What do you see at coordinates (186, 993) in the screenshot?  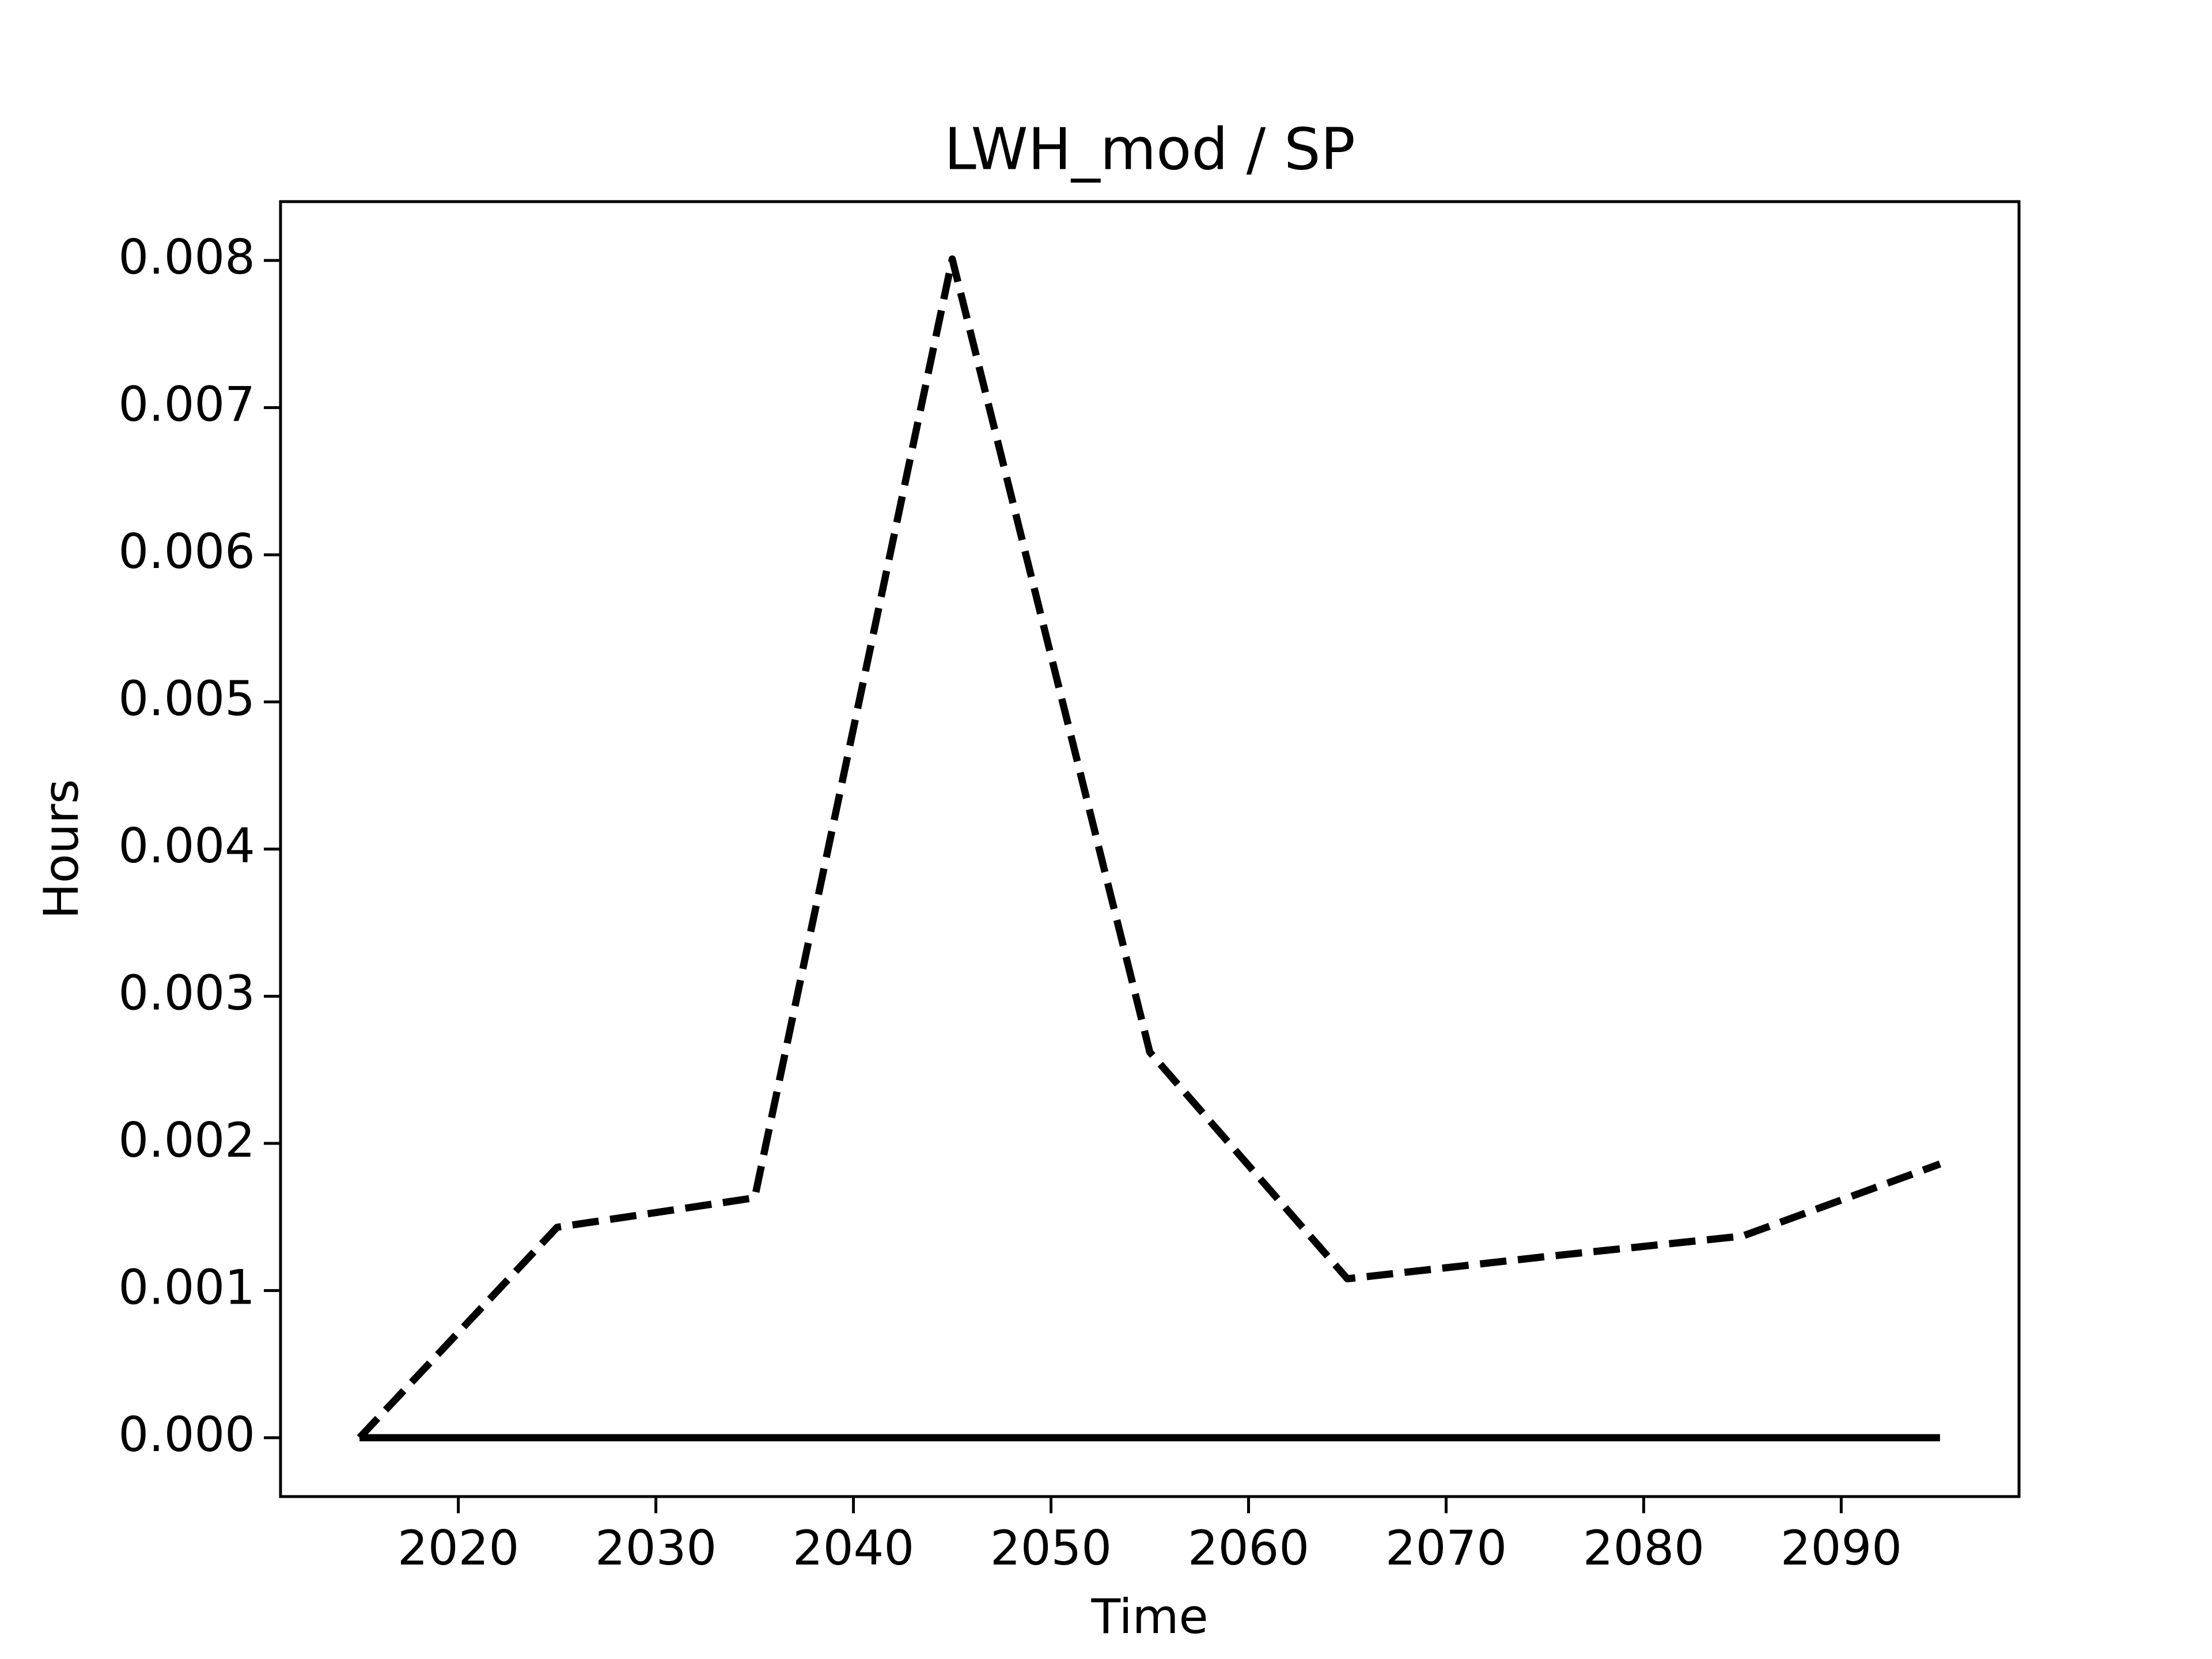 I see `y-tick-label: 0.003` at bounding box center [186, 993].